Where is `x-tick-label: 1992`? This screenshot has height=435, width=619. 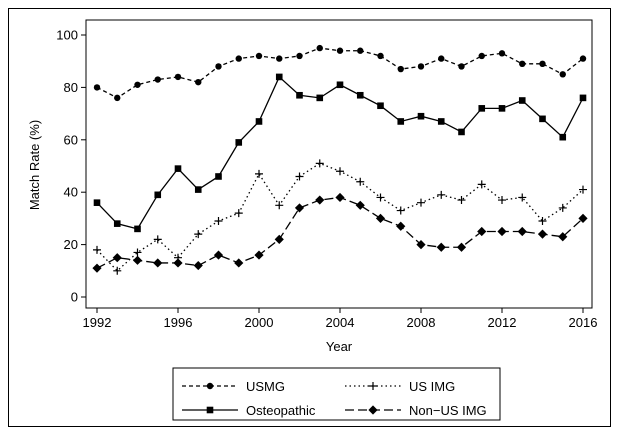
x-tick-label: 1992 is located at coordinates (97, 322).